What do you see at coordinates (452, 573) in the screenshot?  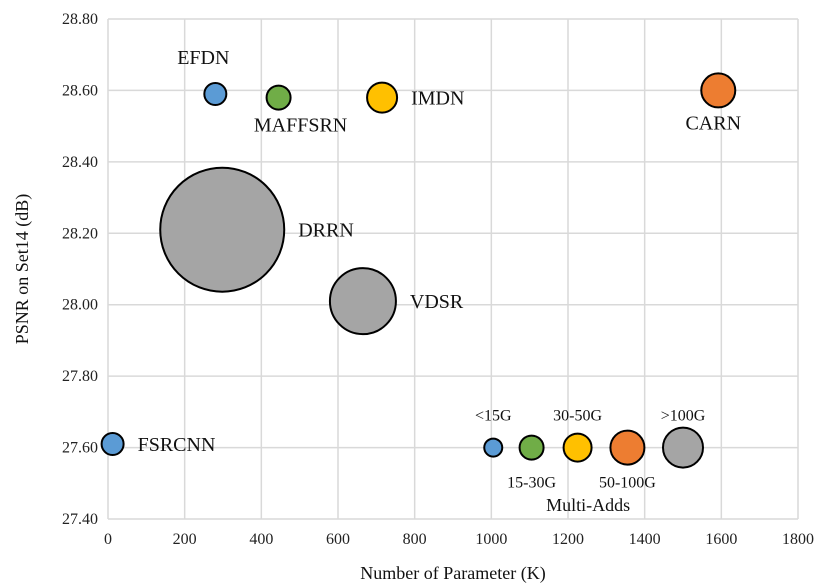 I see `x-axis-title: Number of Parameter (K)` at bounding box center [452, 573].